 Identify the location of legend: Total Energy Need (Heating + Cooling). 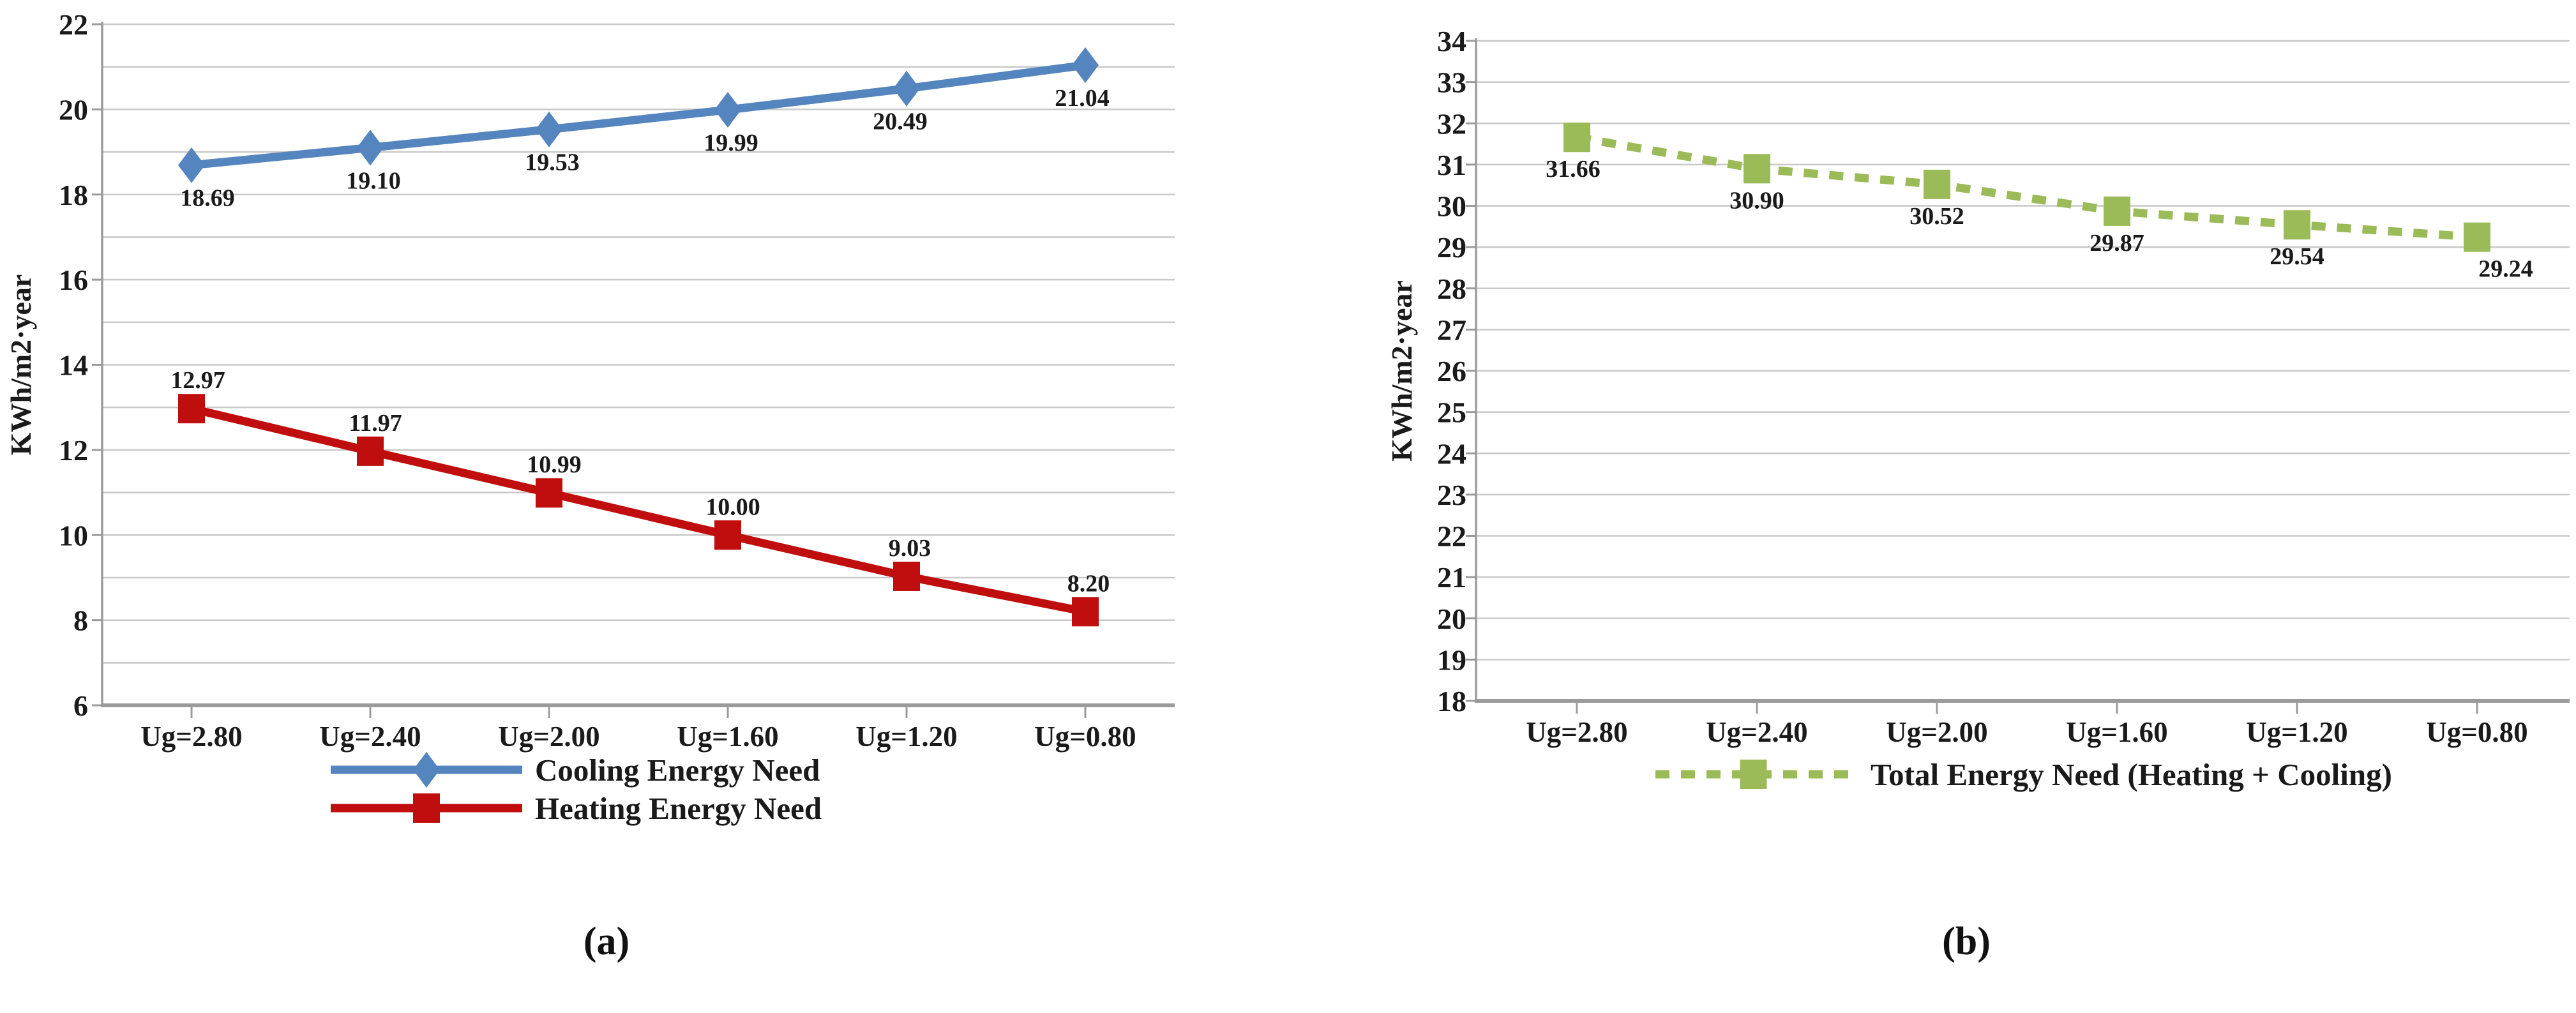
(2023, 774).